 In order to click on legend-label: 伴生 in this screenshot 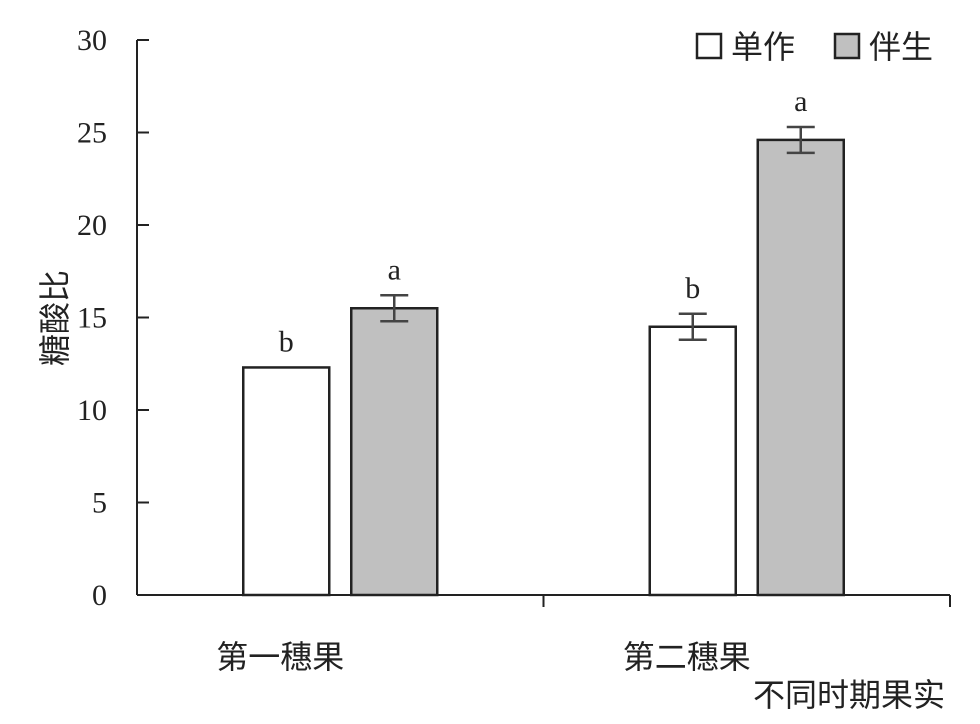, I will do `click(901, 47)`.